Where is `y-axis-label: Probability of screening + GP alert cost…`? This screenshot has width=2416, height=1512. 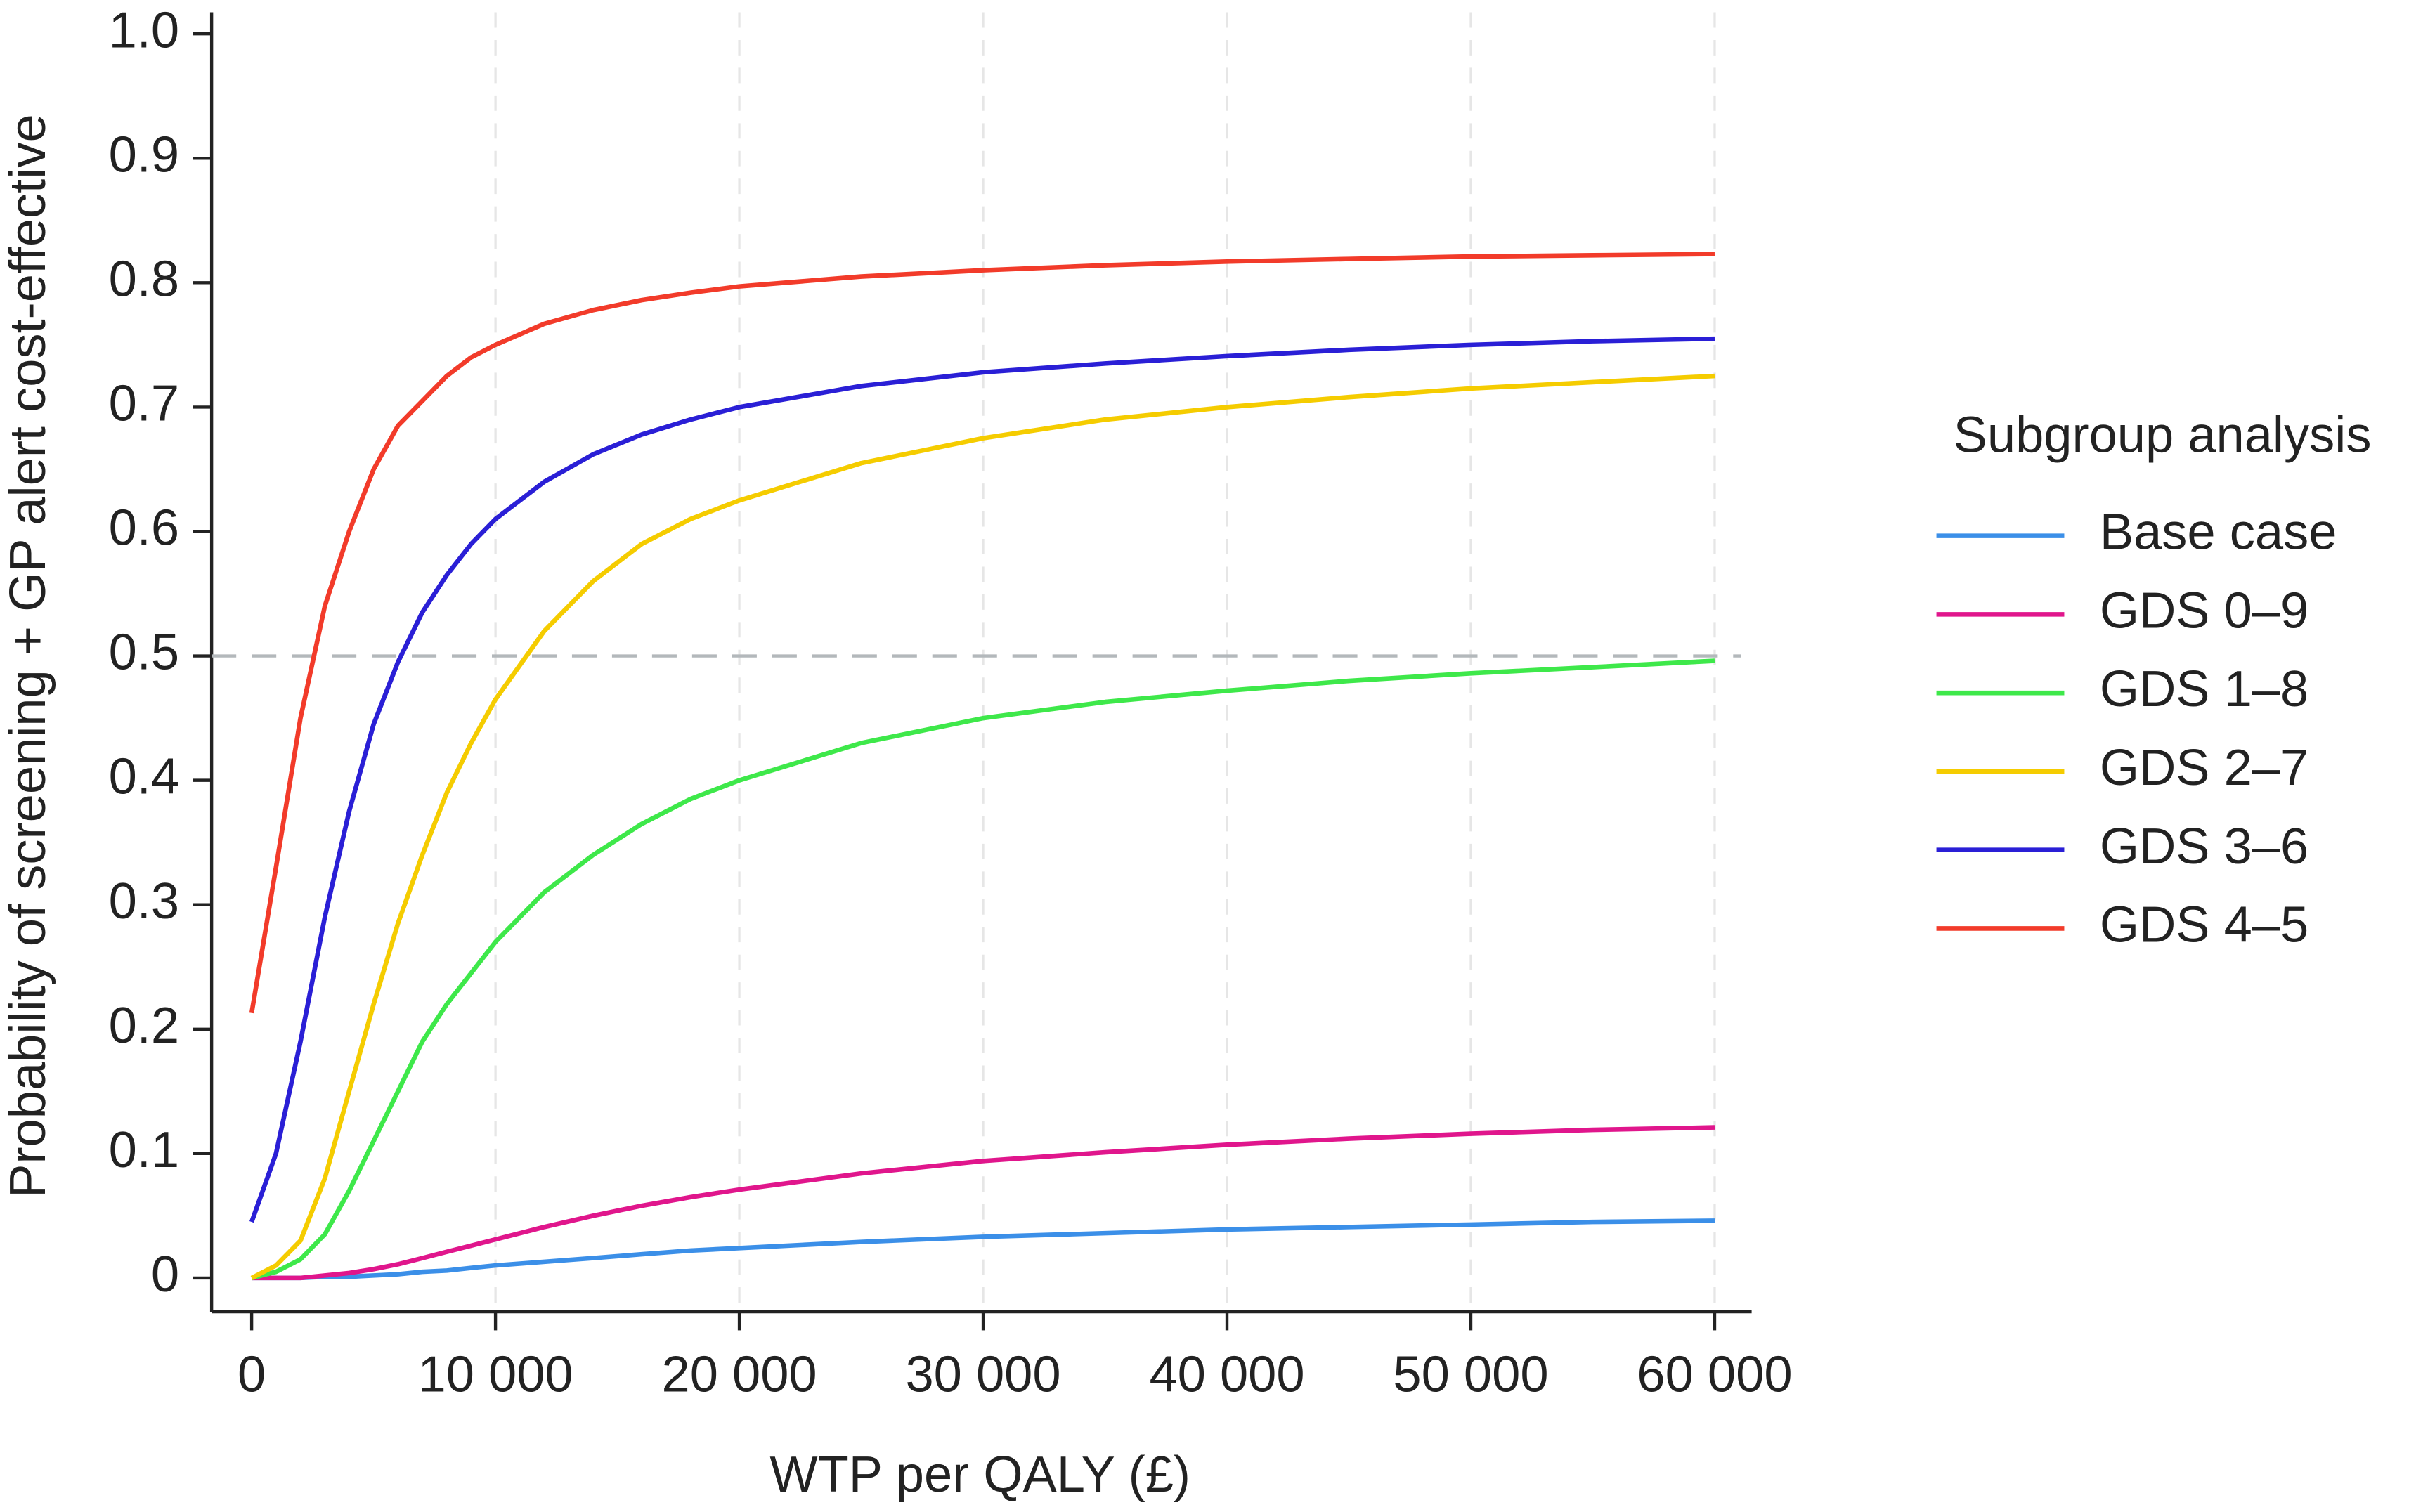 y-axis-label: Probability of screening + GP alert cost… is located at coordinates (28, 655).